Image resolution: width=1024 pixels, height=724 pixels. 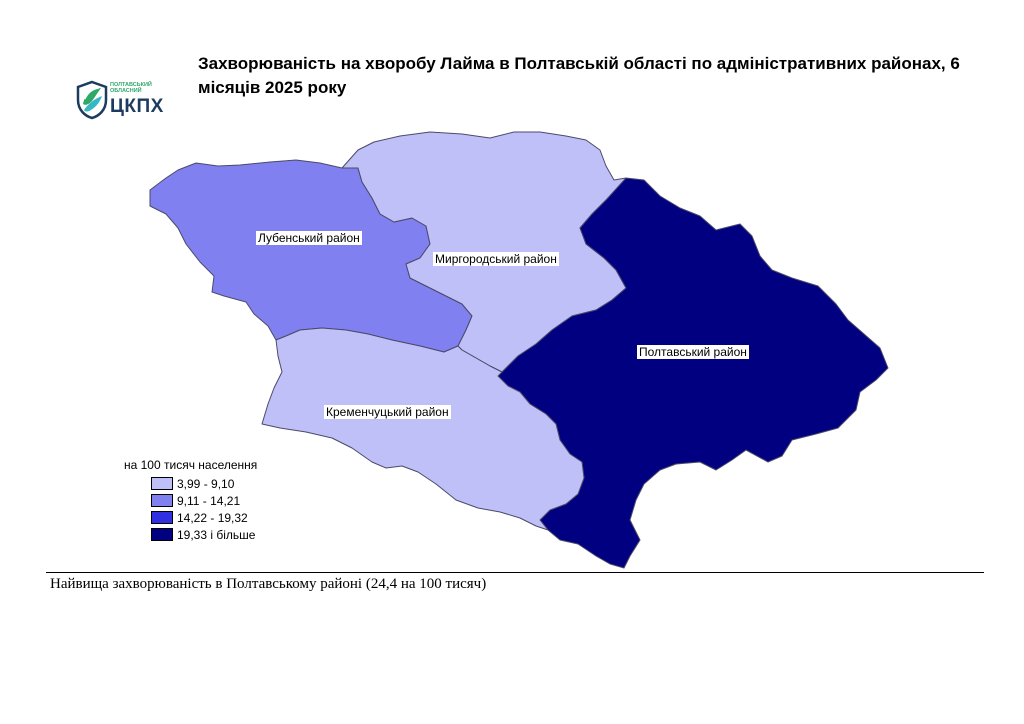 I want to click on legend-item: 9,11 - 14,21, so click(x=204, y=500).